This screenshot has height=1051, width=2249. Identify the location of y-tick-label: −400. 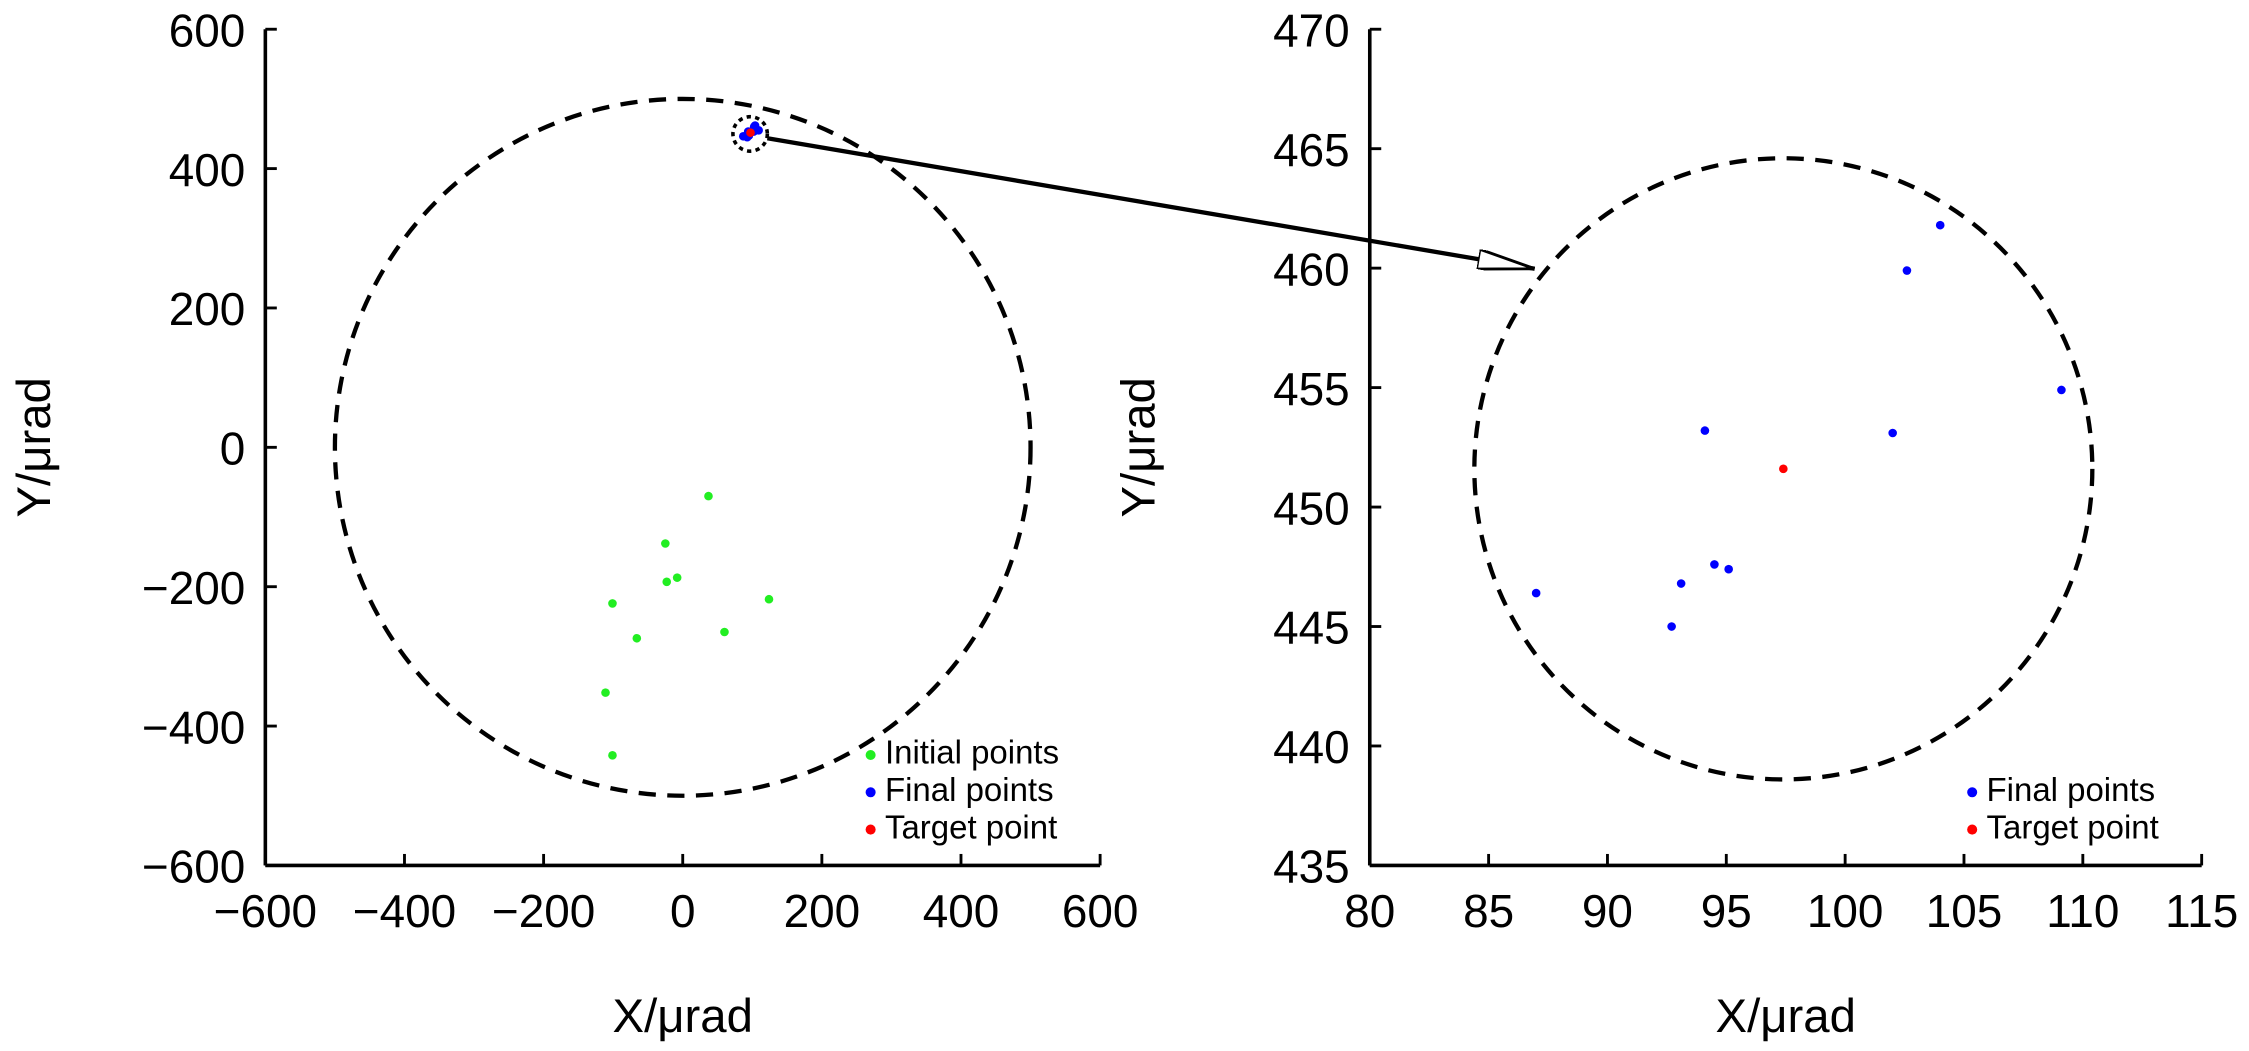
(193, 727).